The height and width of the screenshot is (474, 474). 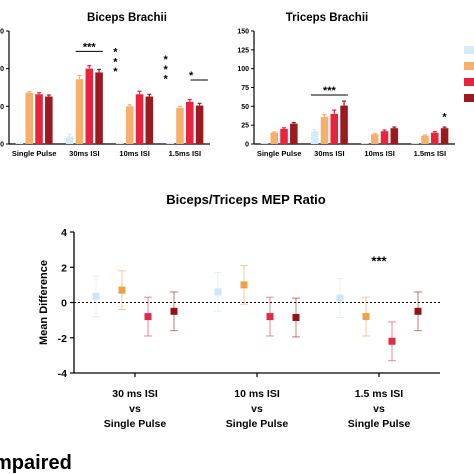 I want to click on footer-text: mpaired, so click(x=36, y=463).